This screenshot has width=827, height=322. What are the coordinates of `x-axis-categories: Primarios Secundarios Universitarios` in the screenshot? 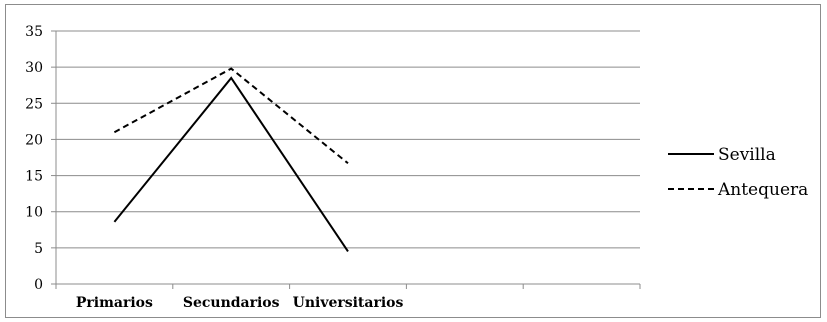 It's located at (348, 297).